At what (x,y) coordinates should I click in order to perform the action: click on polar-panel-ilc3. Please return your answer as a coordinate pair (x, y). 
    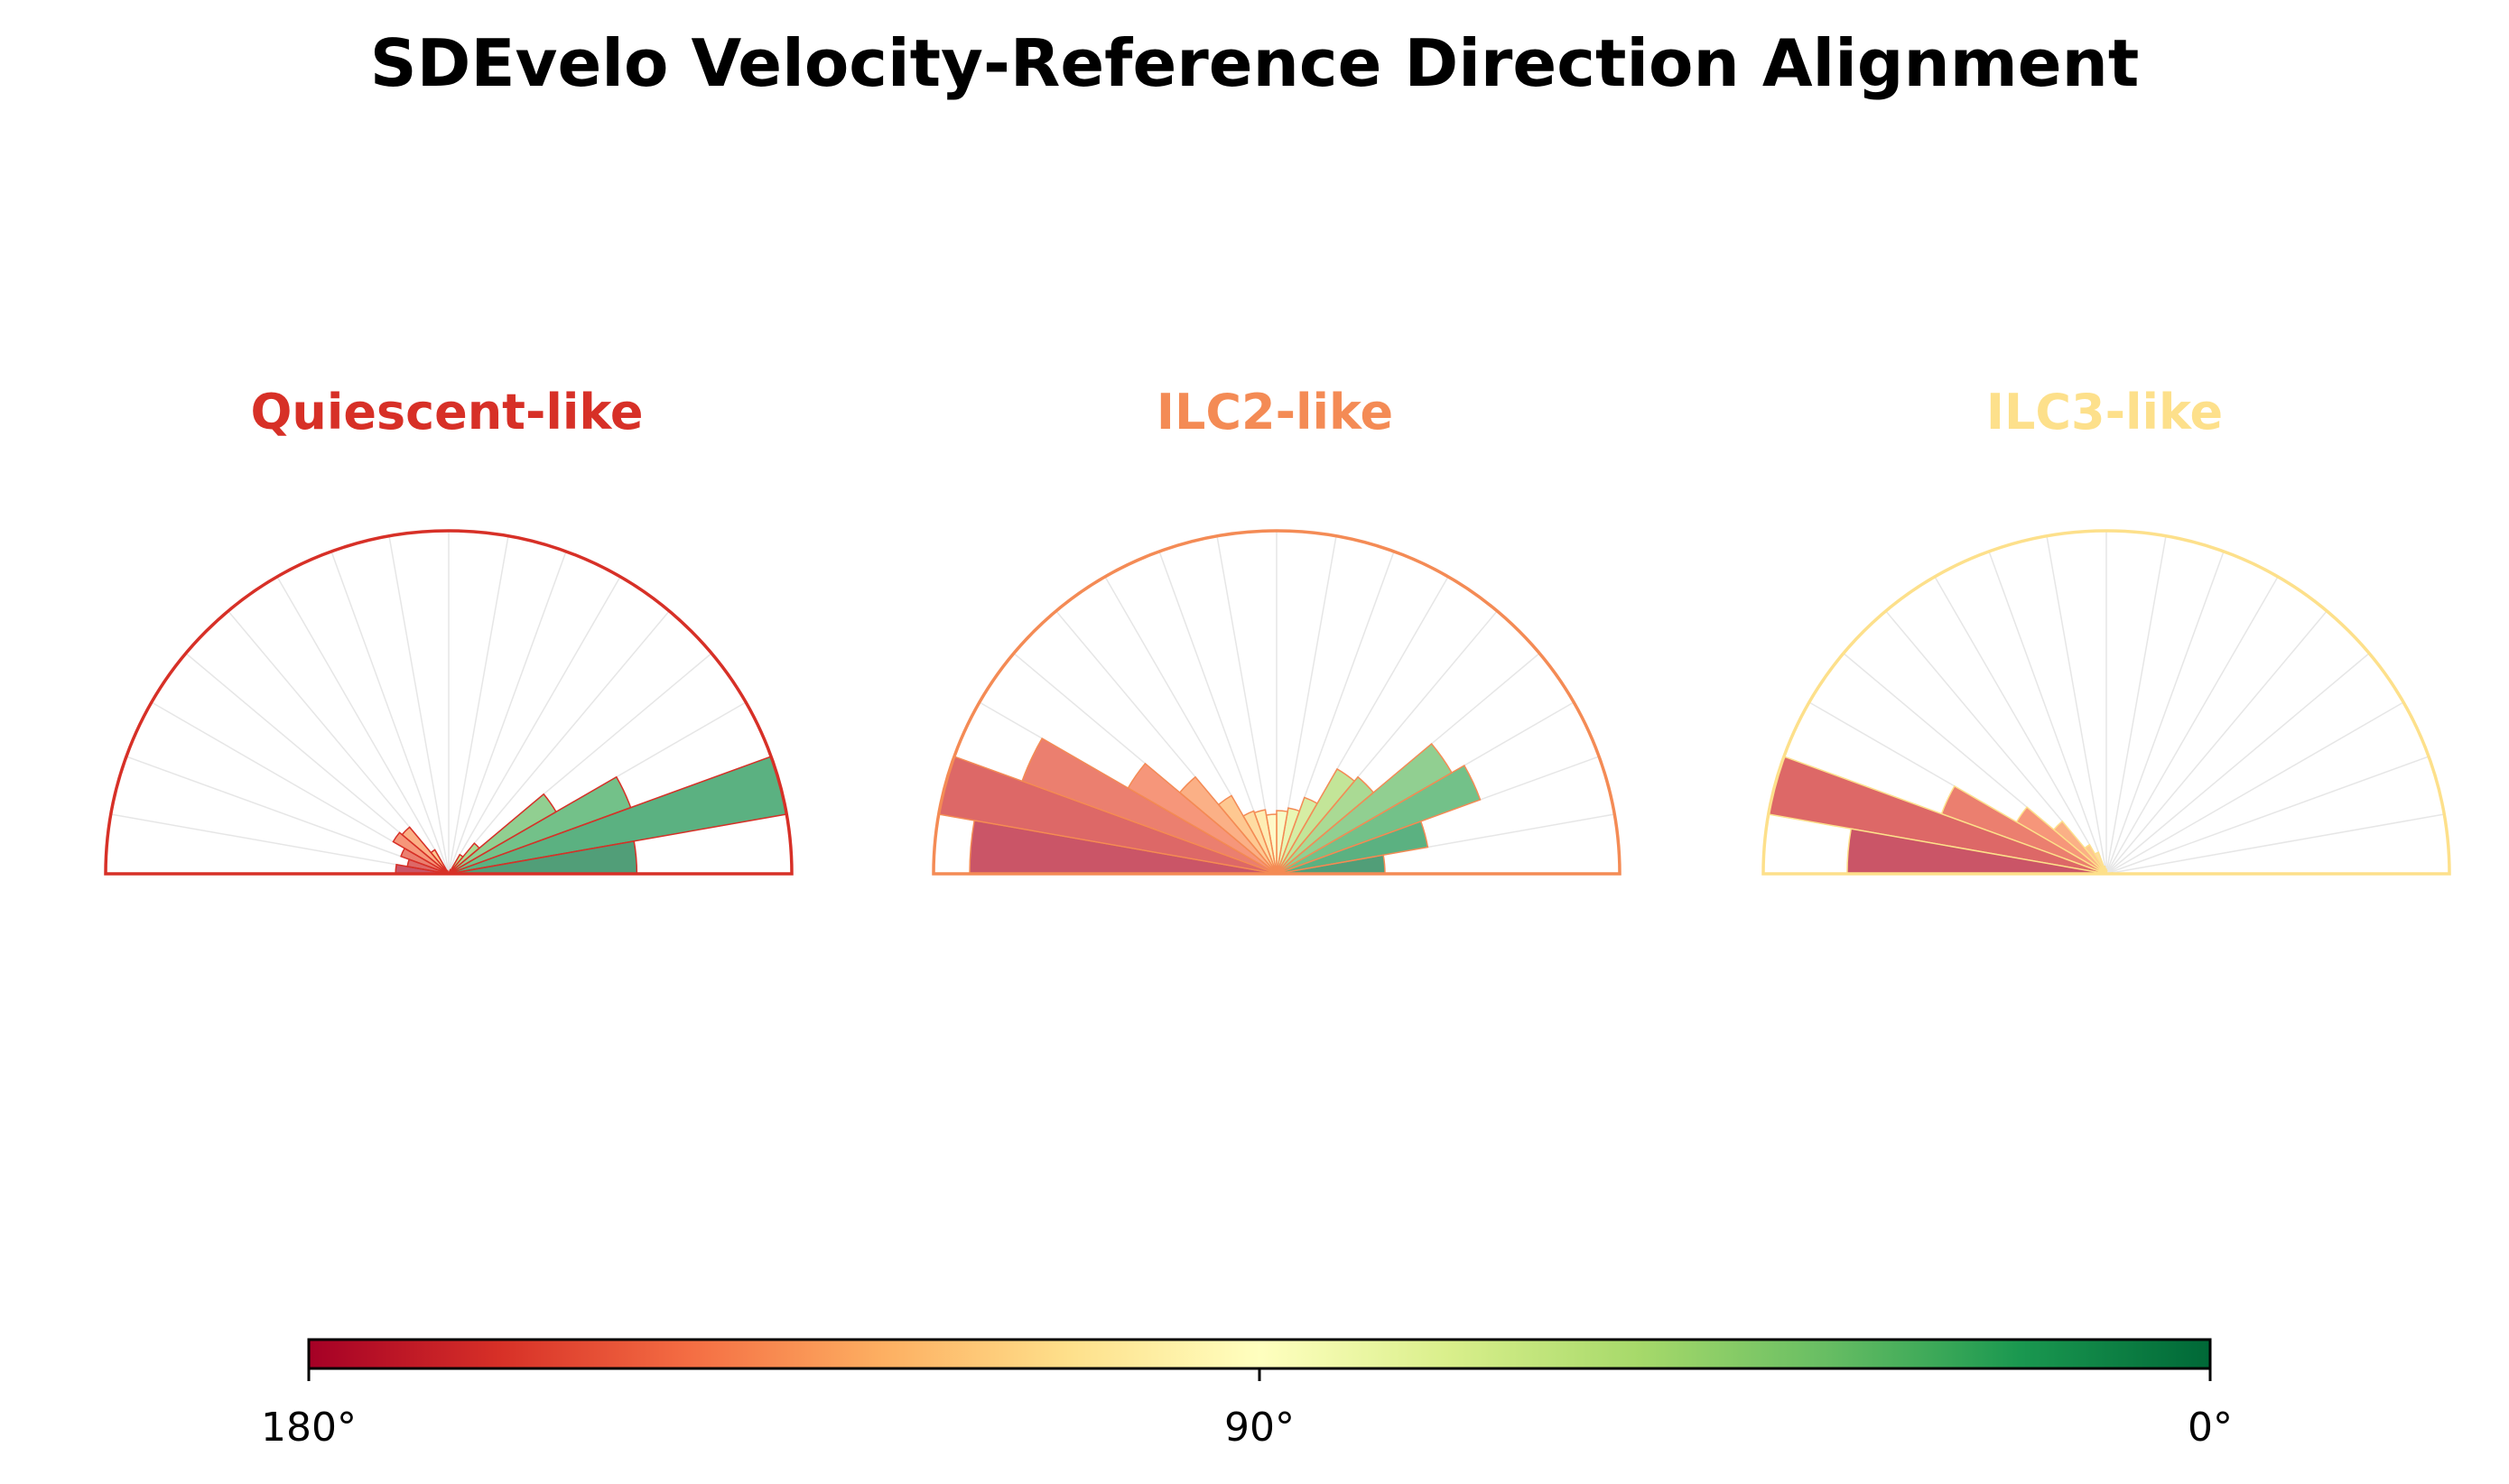
    Looking at the image, I should click on (2106, 702).